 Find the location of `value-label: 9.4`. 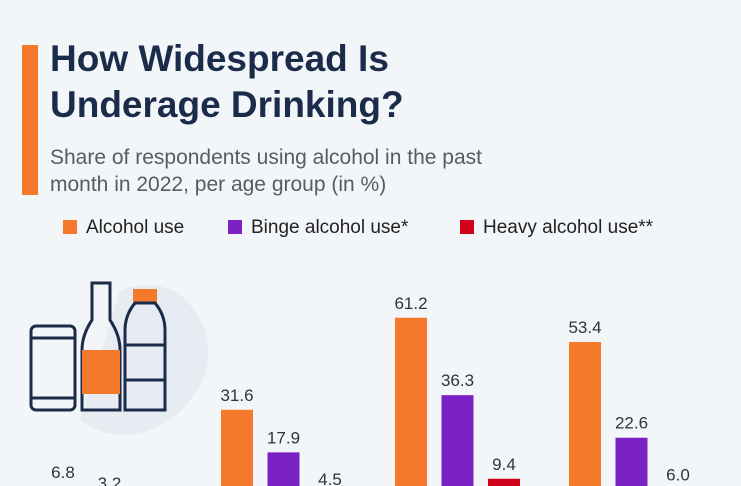

value-label: 9.4 is located at coordinates (504, 464).